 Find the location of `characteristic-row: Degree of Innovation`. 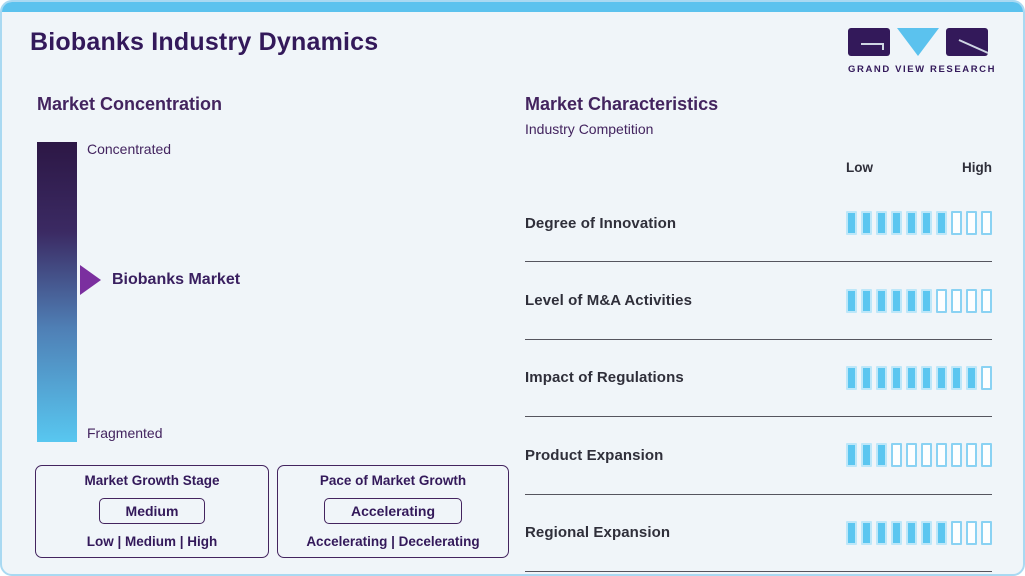

characteristic-row: Degree of Innovation is located at coordinates (758, 224).